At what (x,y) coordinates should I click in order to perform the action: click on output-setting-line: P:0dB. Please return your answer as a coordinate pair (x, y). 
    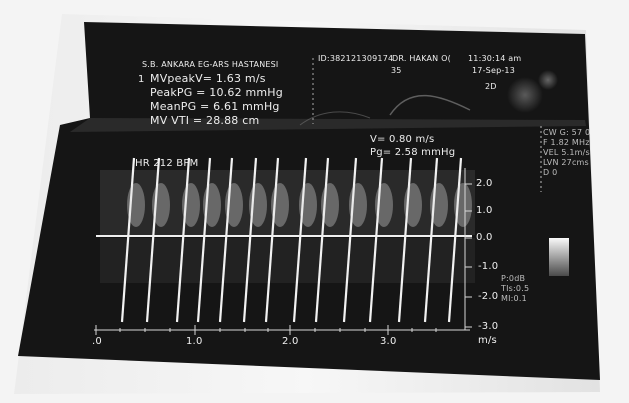
    Looking at the image, I should click on (513, 278).